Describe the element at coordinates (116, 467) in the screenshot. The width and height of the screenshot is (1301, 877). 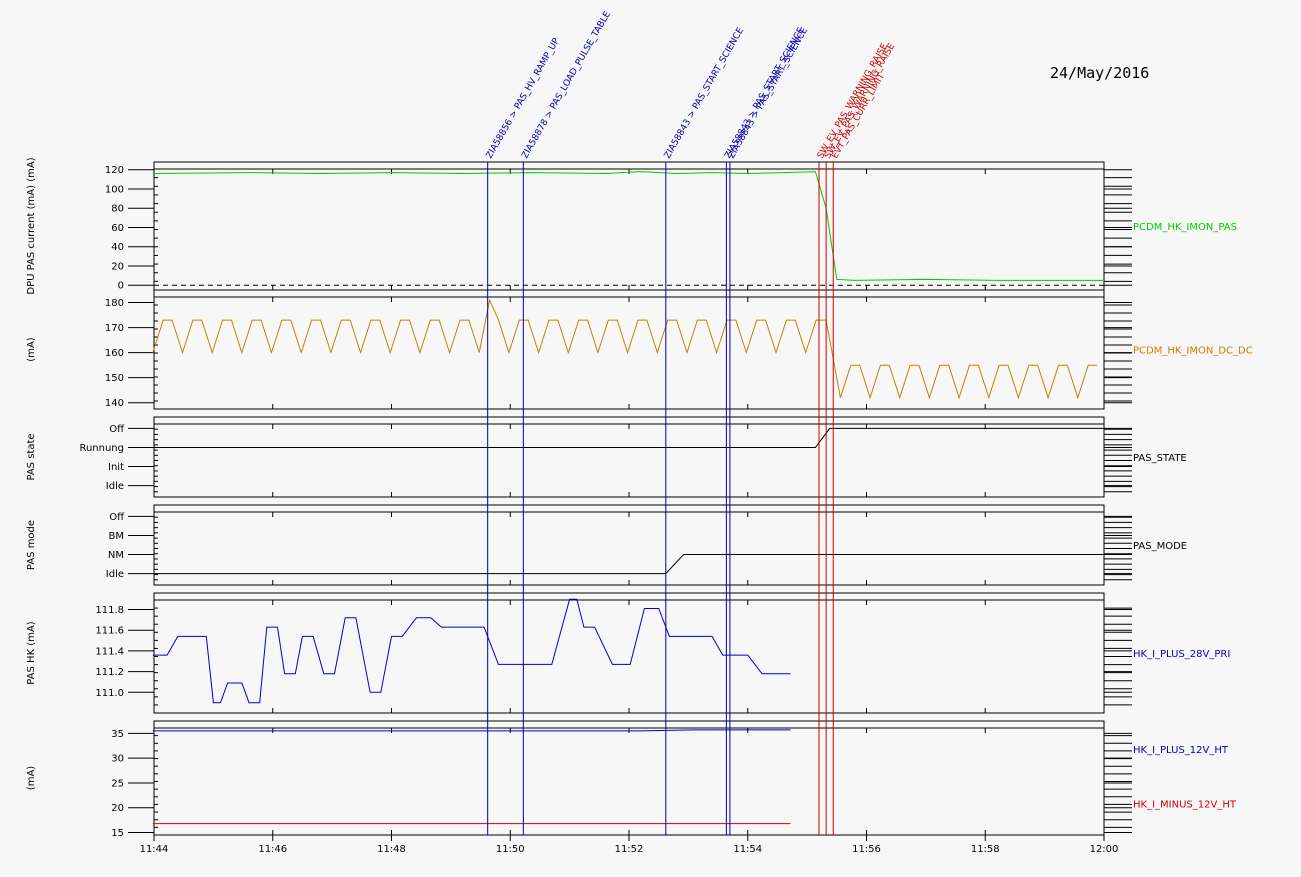
I see `y-tick-label: Init` at that location.